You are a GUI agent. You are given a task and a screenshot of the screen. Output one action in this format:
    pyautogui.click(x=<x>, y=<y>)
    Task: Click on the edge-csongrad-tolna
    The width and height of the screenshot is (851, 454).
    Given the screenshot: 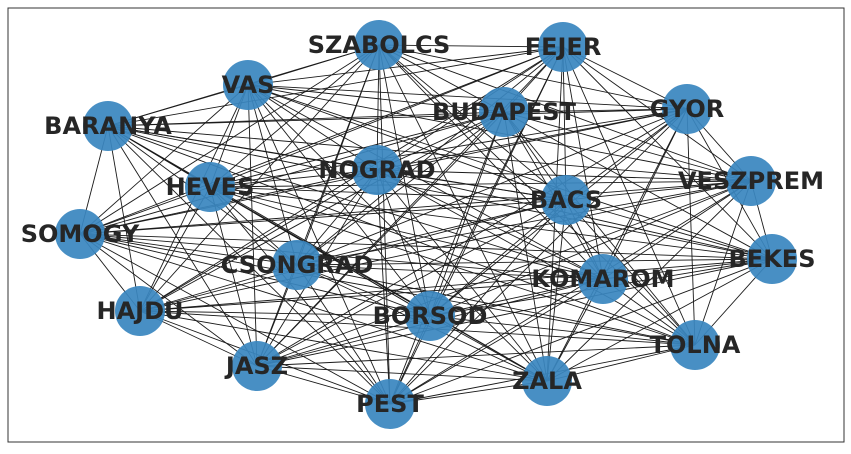 What is the action you would take?
    pyautogui.click(x=496, y=305)
    